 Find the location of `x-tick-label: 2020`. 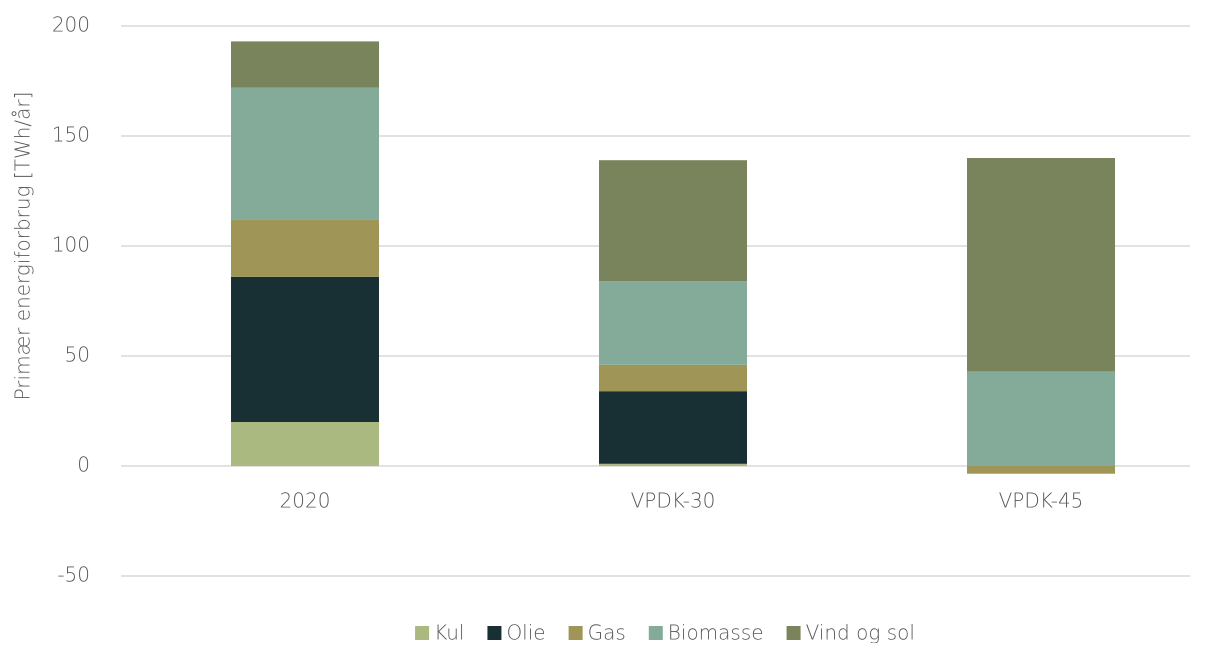

x-tick-label: 2020 is located at coordinates (305, 501).